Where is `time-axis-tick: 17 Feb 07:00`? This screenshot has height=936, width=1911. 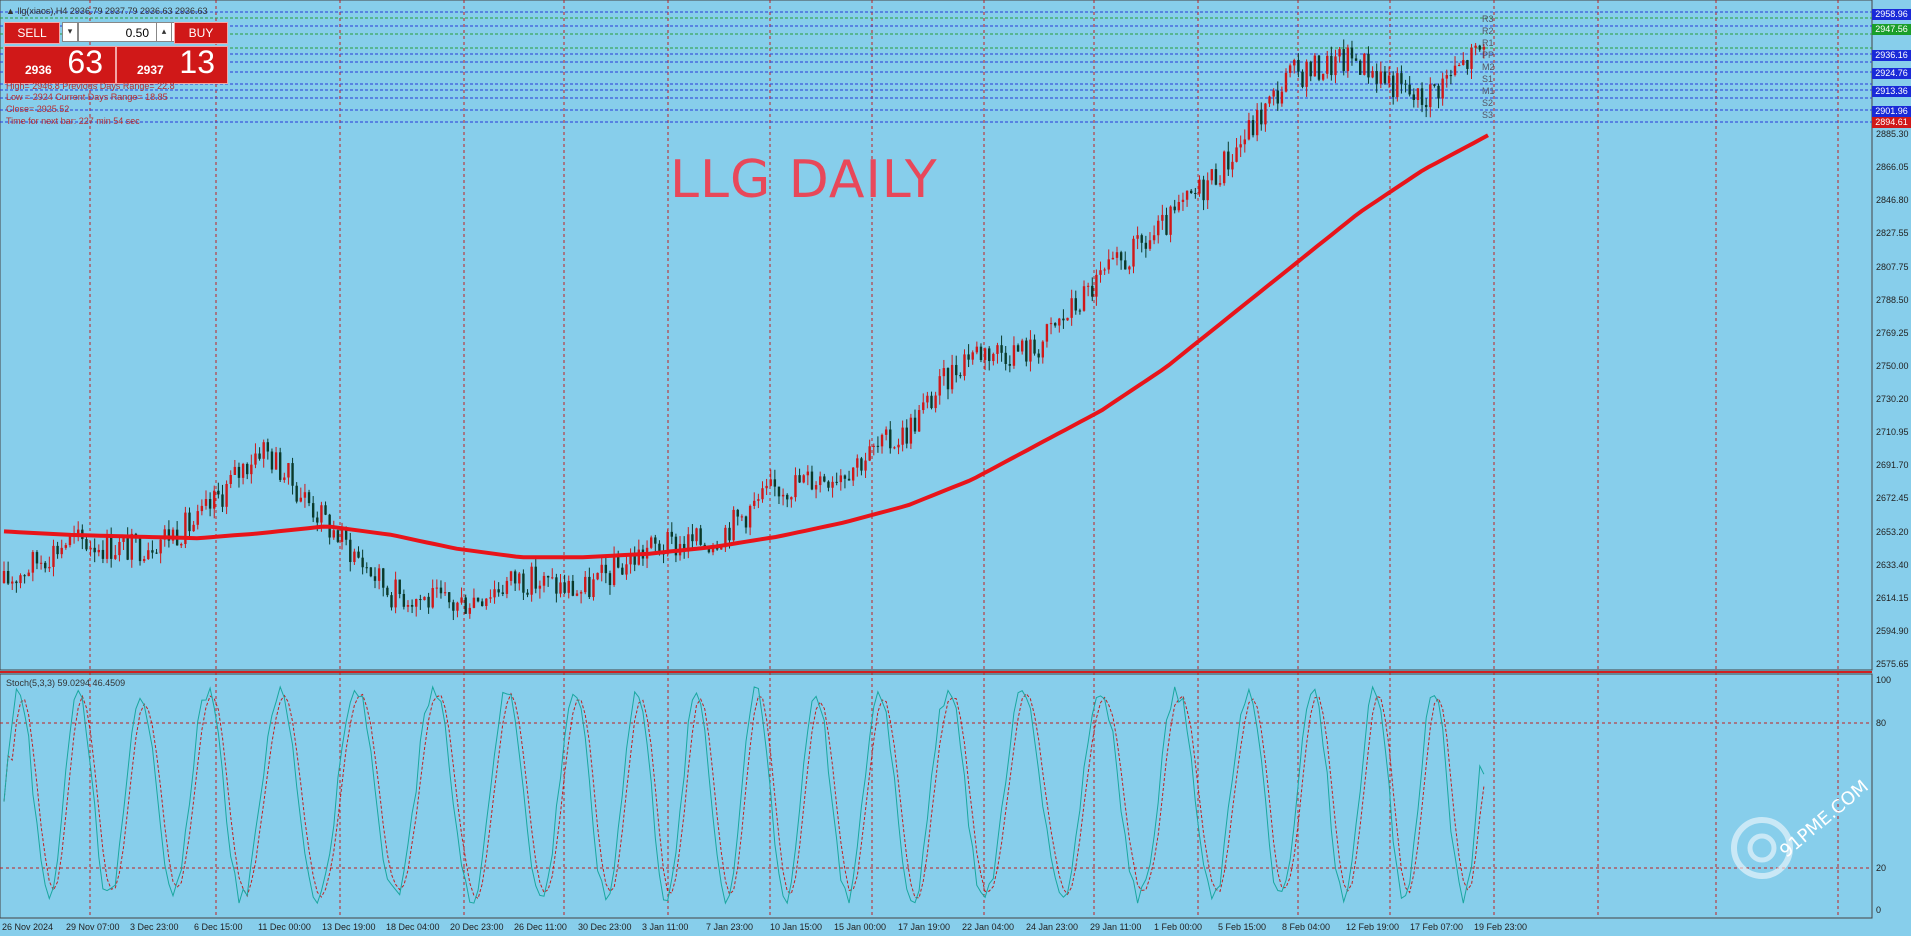
time-axis-tick: 17 Feb 07:00 is located at coordinates (1437, 927).